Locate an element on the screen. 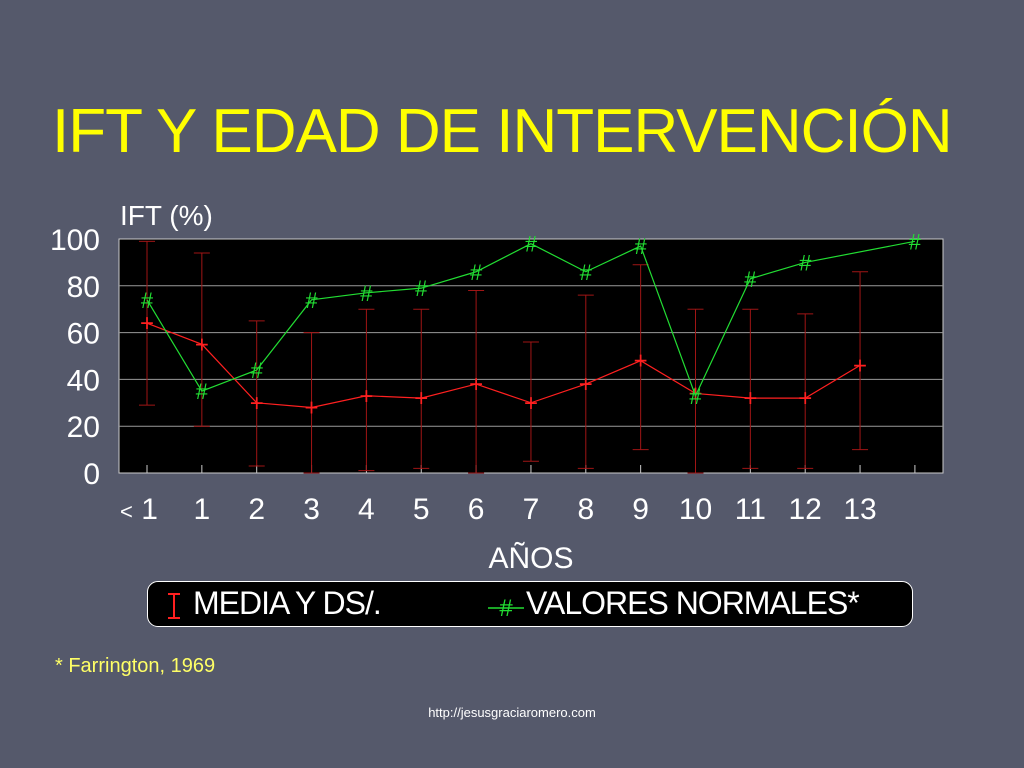 The image size is (1024, 768). y-tick-label: 40 is located at coordinates (83, 380).